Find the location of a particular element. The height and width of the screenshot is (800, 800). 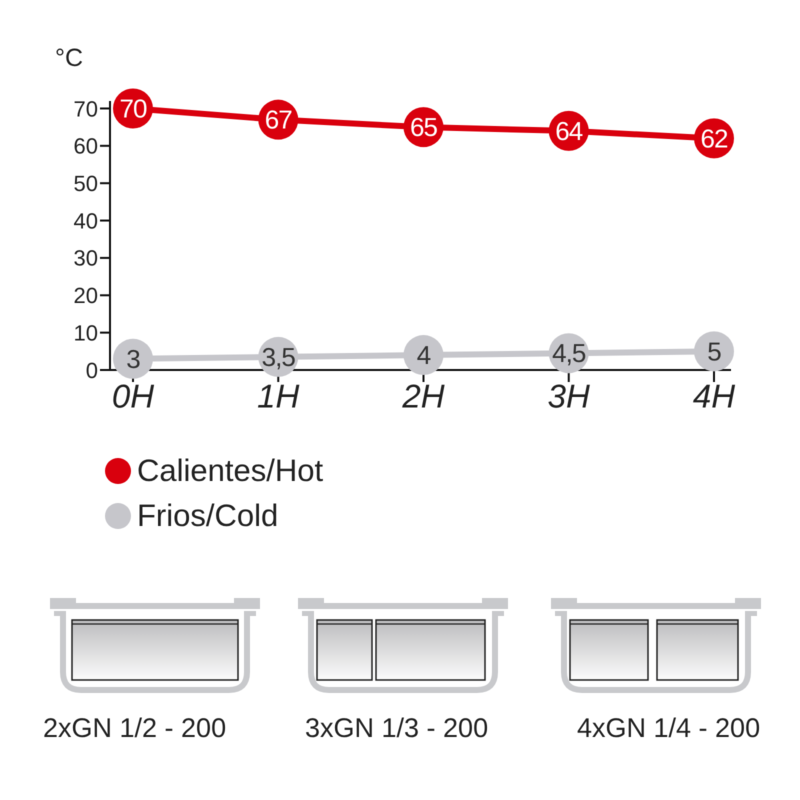

y-tick-label: 70 is located at coordinates (86, 109).